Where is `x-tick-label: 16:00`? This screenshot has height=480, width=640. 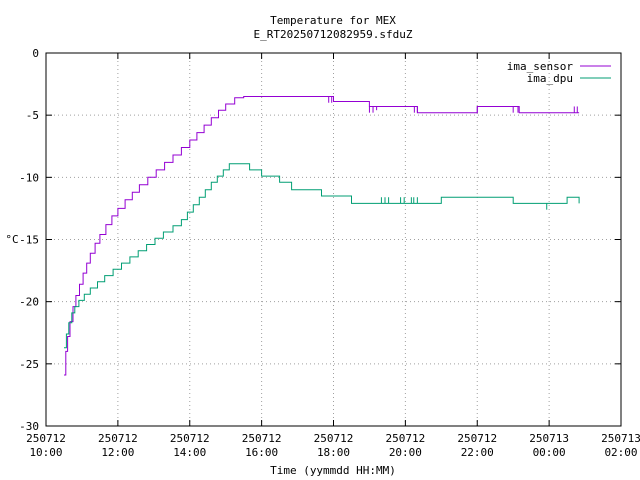
x-tick-label: 16:00 is located at coordinates (261, 452).